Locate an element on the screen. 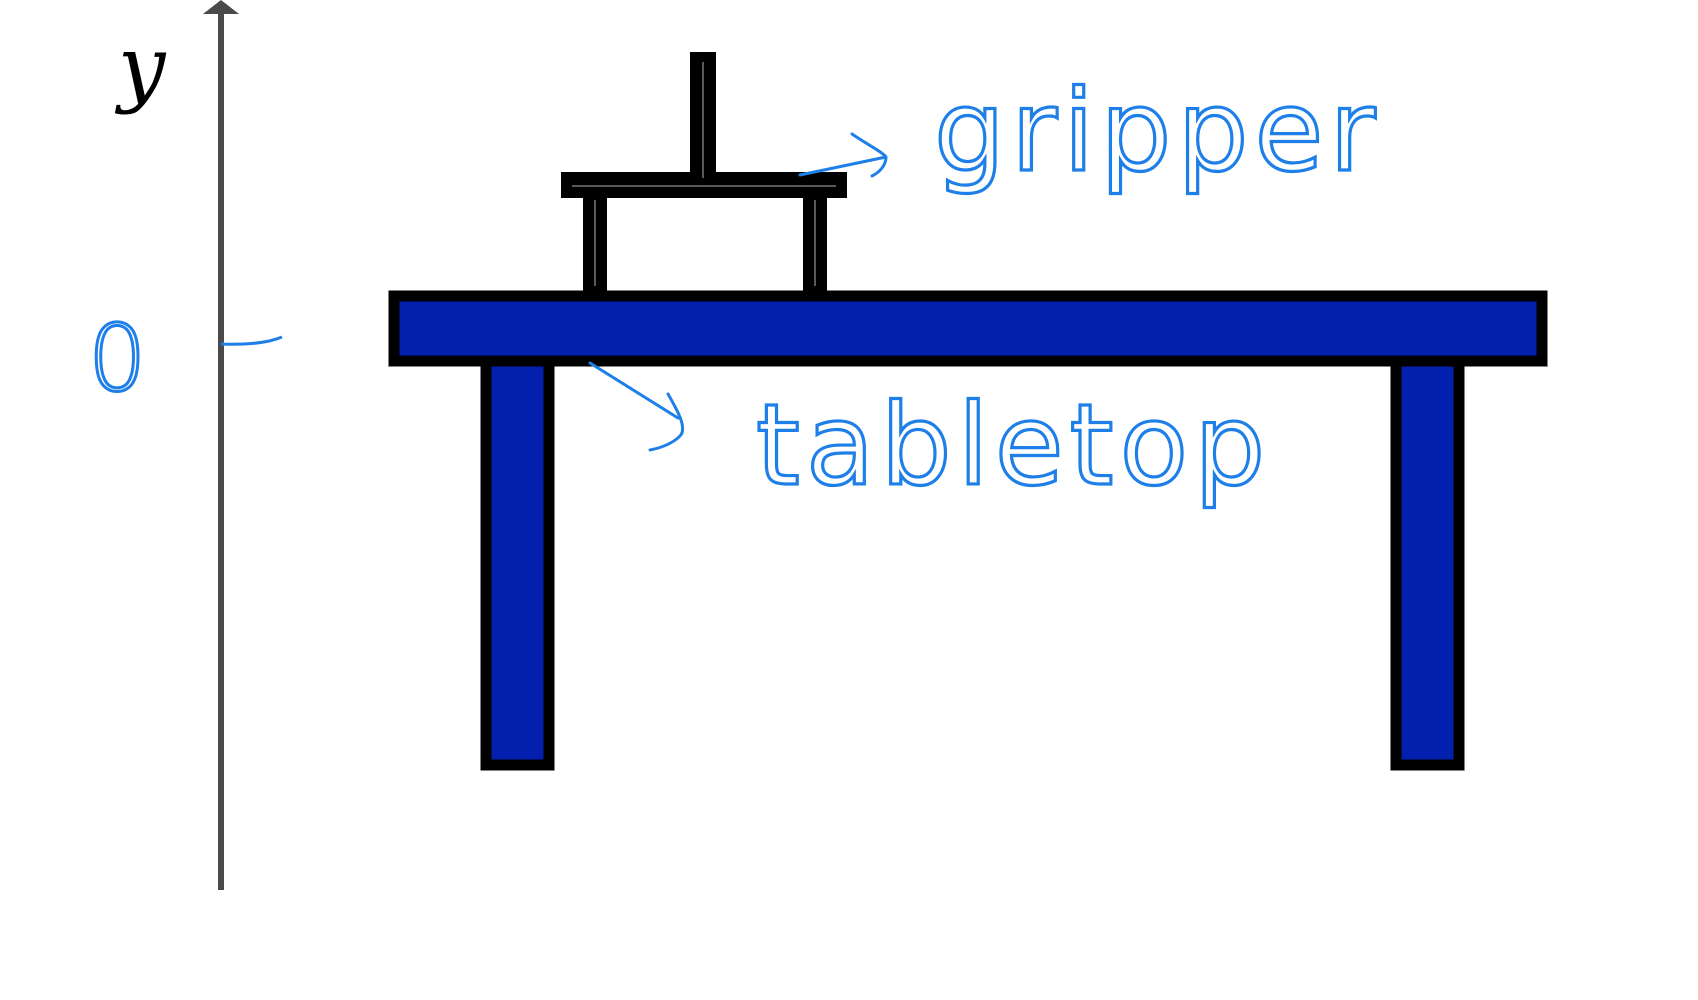  tabletop is located at coordinates (968, 328).